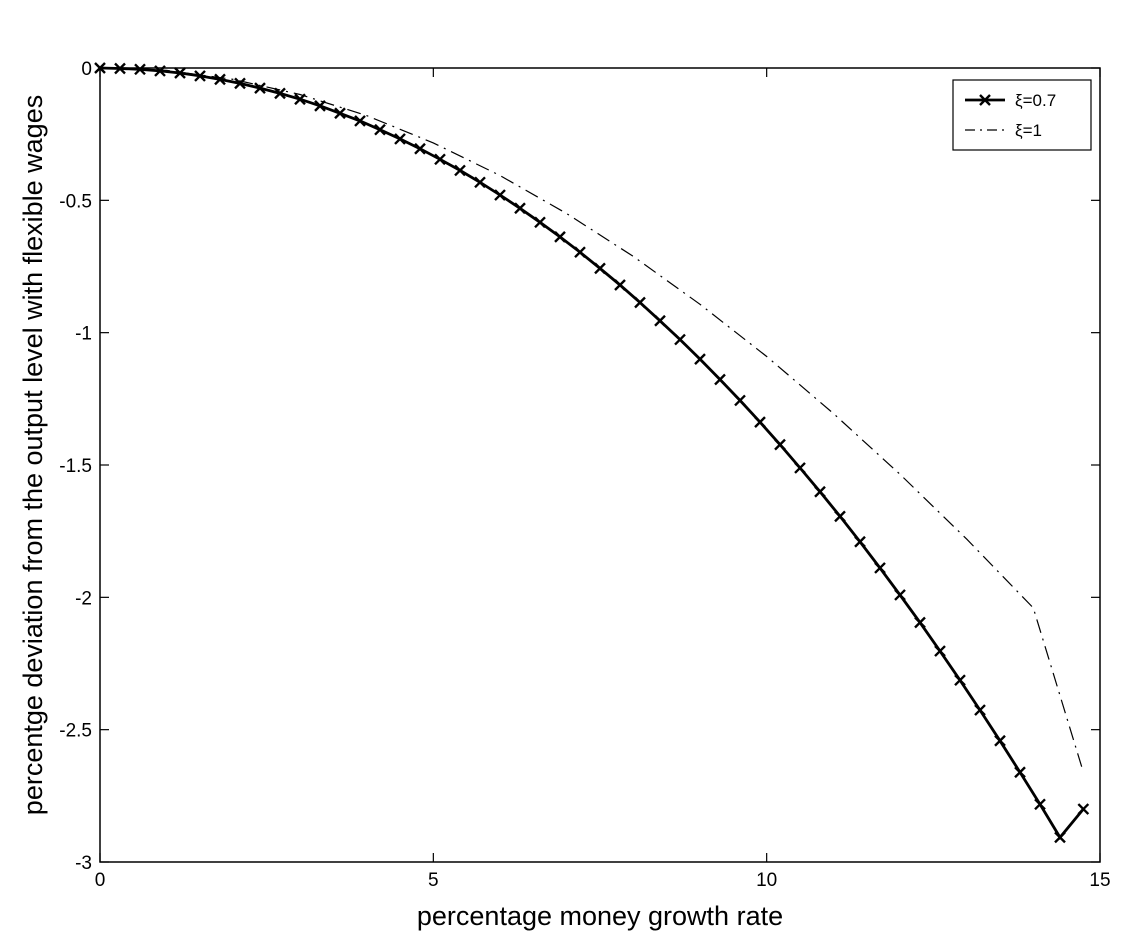 The image size is (1133, 940). Describe the element at coordinates (83, 334) in the screenshot. I see `y-tick-label: -1` at that location.